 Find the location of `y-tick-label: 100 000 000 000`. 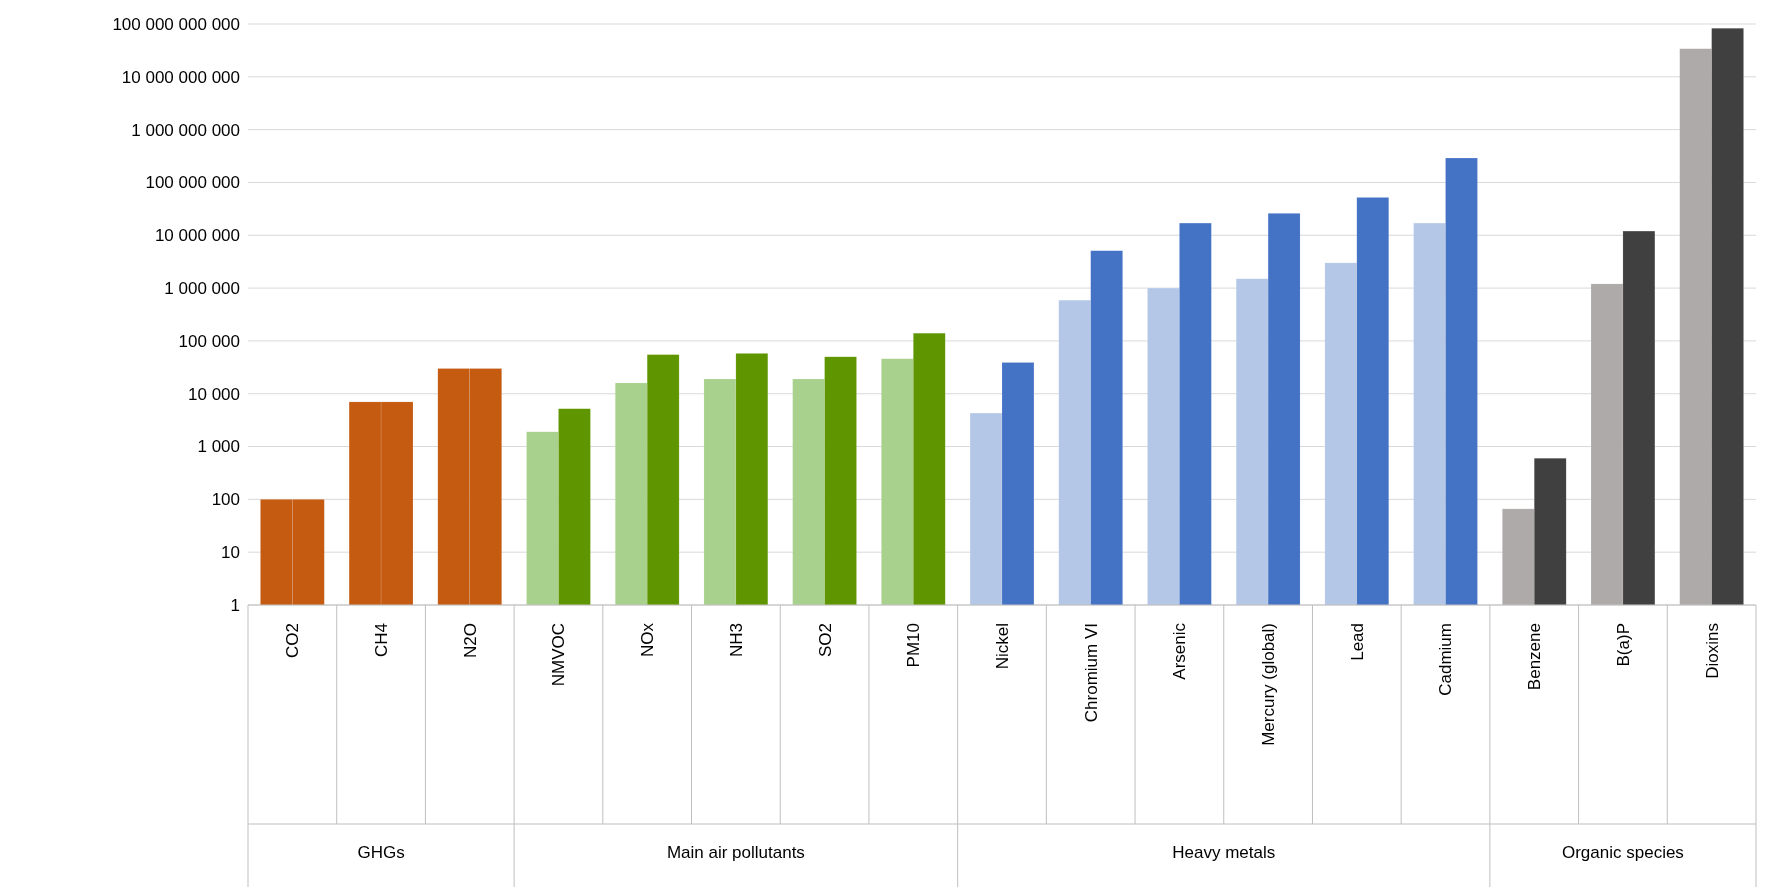

y-tick-label: 100 000 000 000 is located at coordinates (176, 24).